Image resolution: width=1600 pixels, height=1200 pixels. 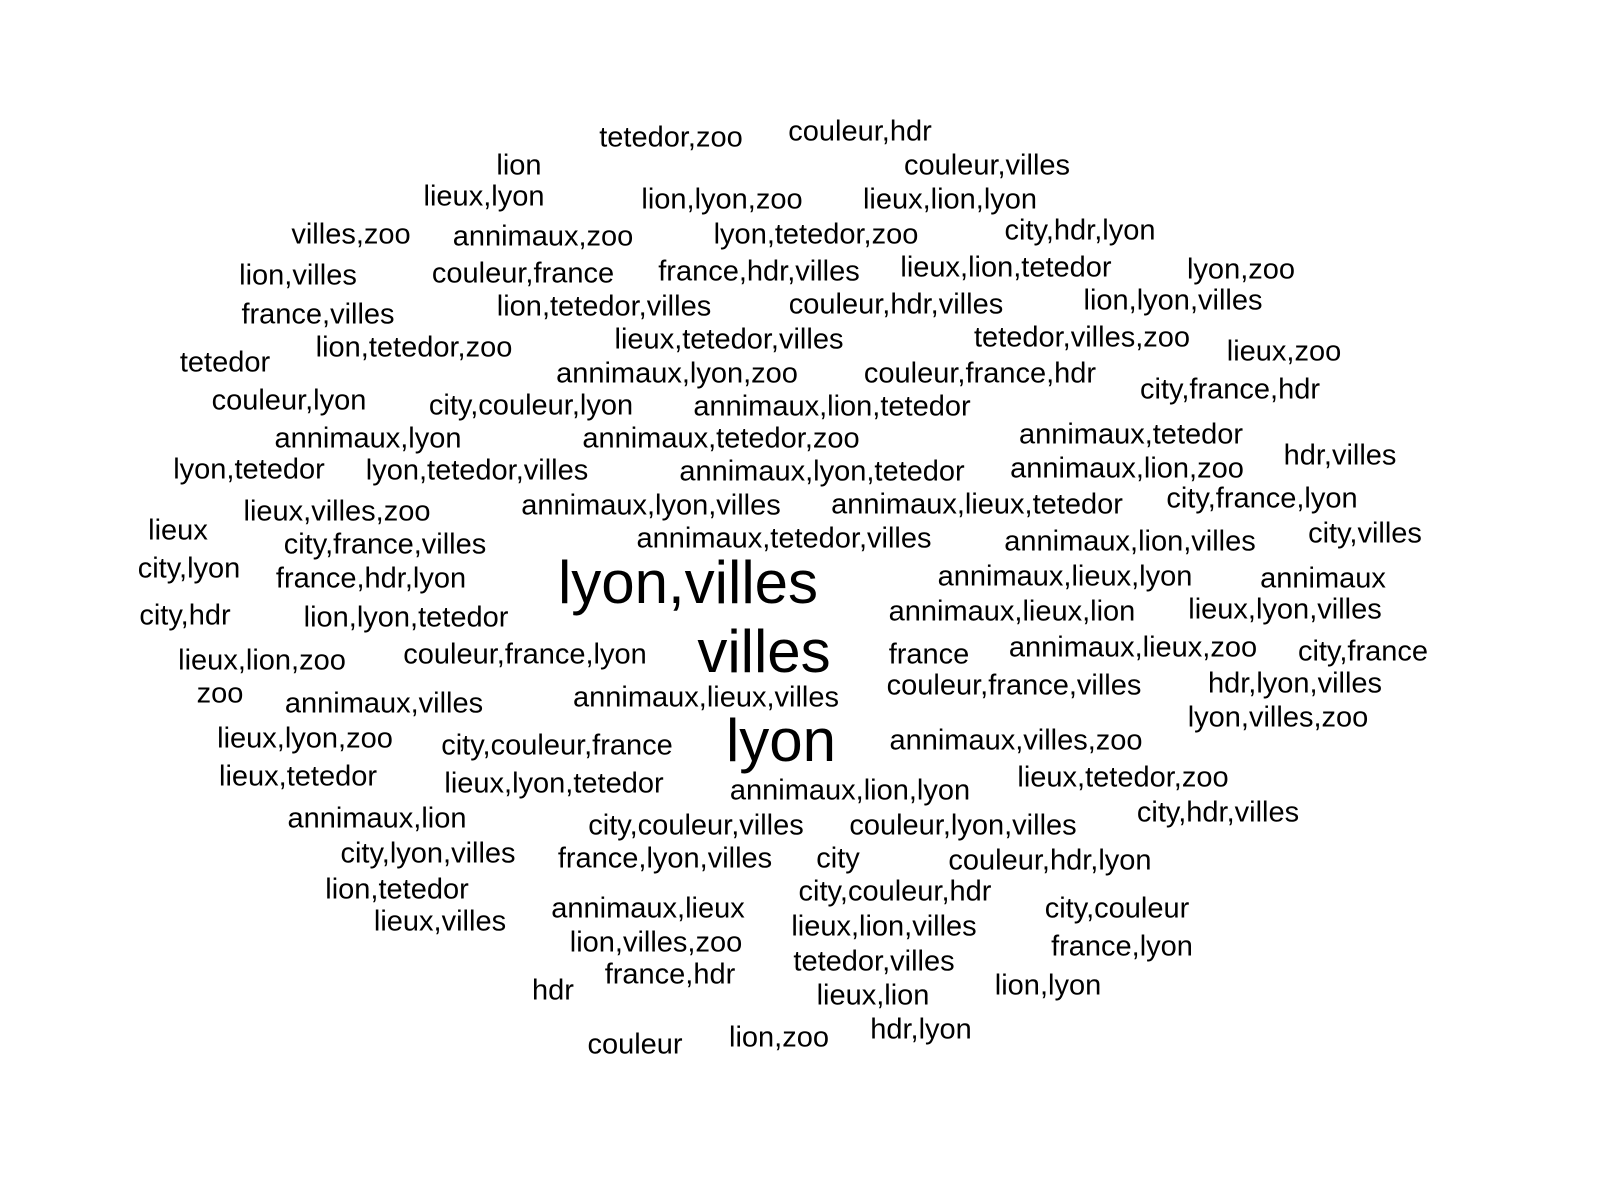 What do you see at coordinates (1050, 860) in the screenshot?
I see `cloud-word: couleur,hdr,lyon` at bounding box center [1050, 860].